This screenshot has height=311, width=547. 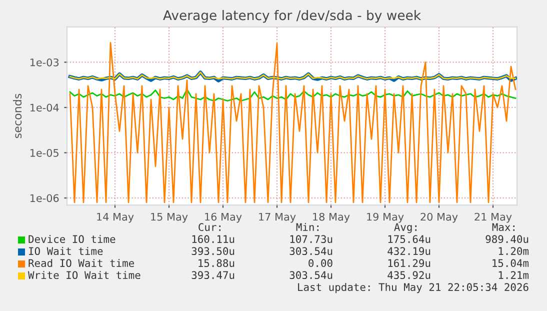 What do you see at coordinates (84, 275) in the screenshot?
I see `legend-label: Write IO Wait time` at bounding box center [84, 275].